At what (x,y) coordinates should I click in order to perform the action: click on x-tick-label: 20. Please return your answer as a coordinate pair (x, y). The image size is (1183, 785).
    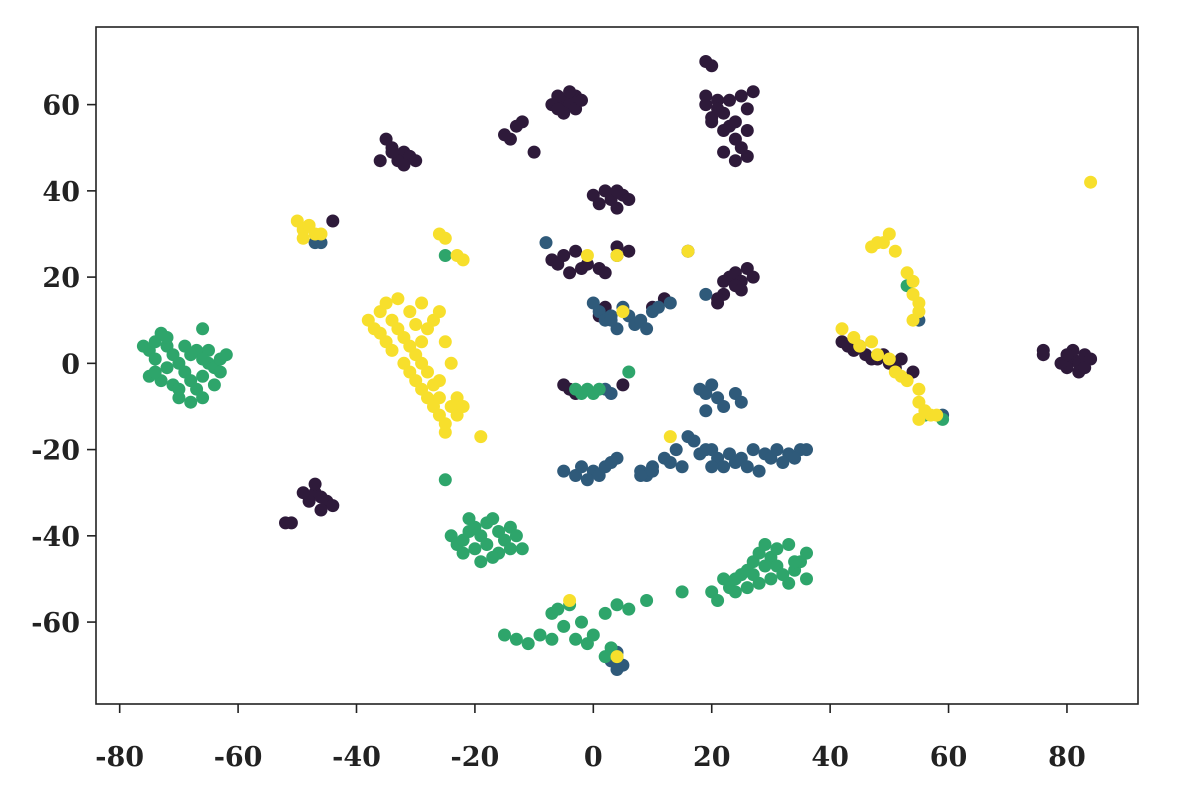
    Looking at the image, I should click on (712, 757).